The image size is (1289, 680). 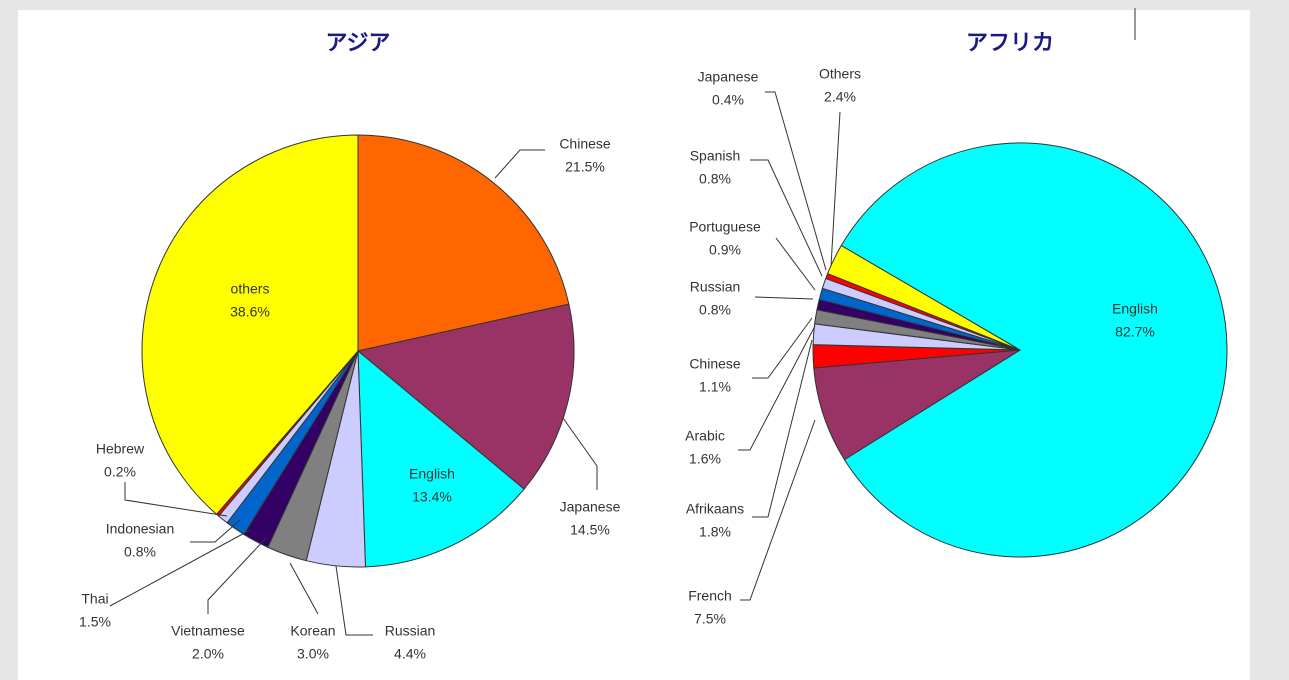 What do you see at coordinates (710, 619) in the screenshot?
I see `slice-value-label: 7.5%` at bounding box center [710, 619].